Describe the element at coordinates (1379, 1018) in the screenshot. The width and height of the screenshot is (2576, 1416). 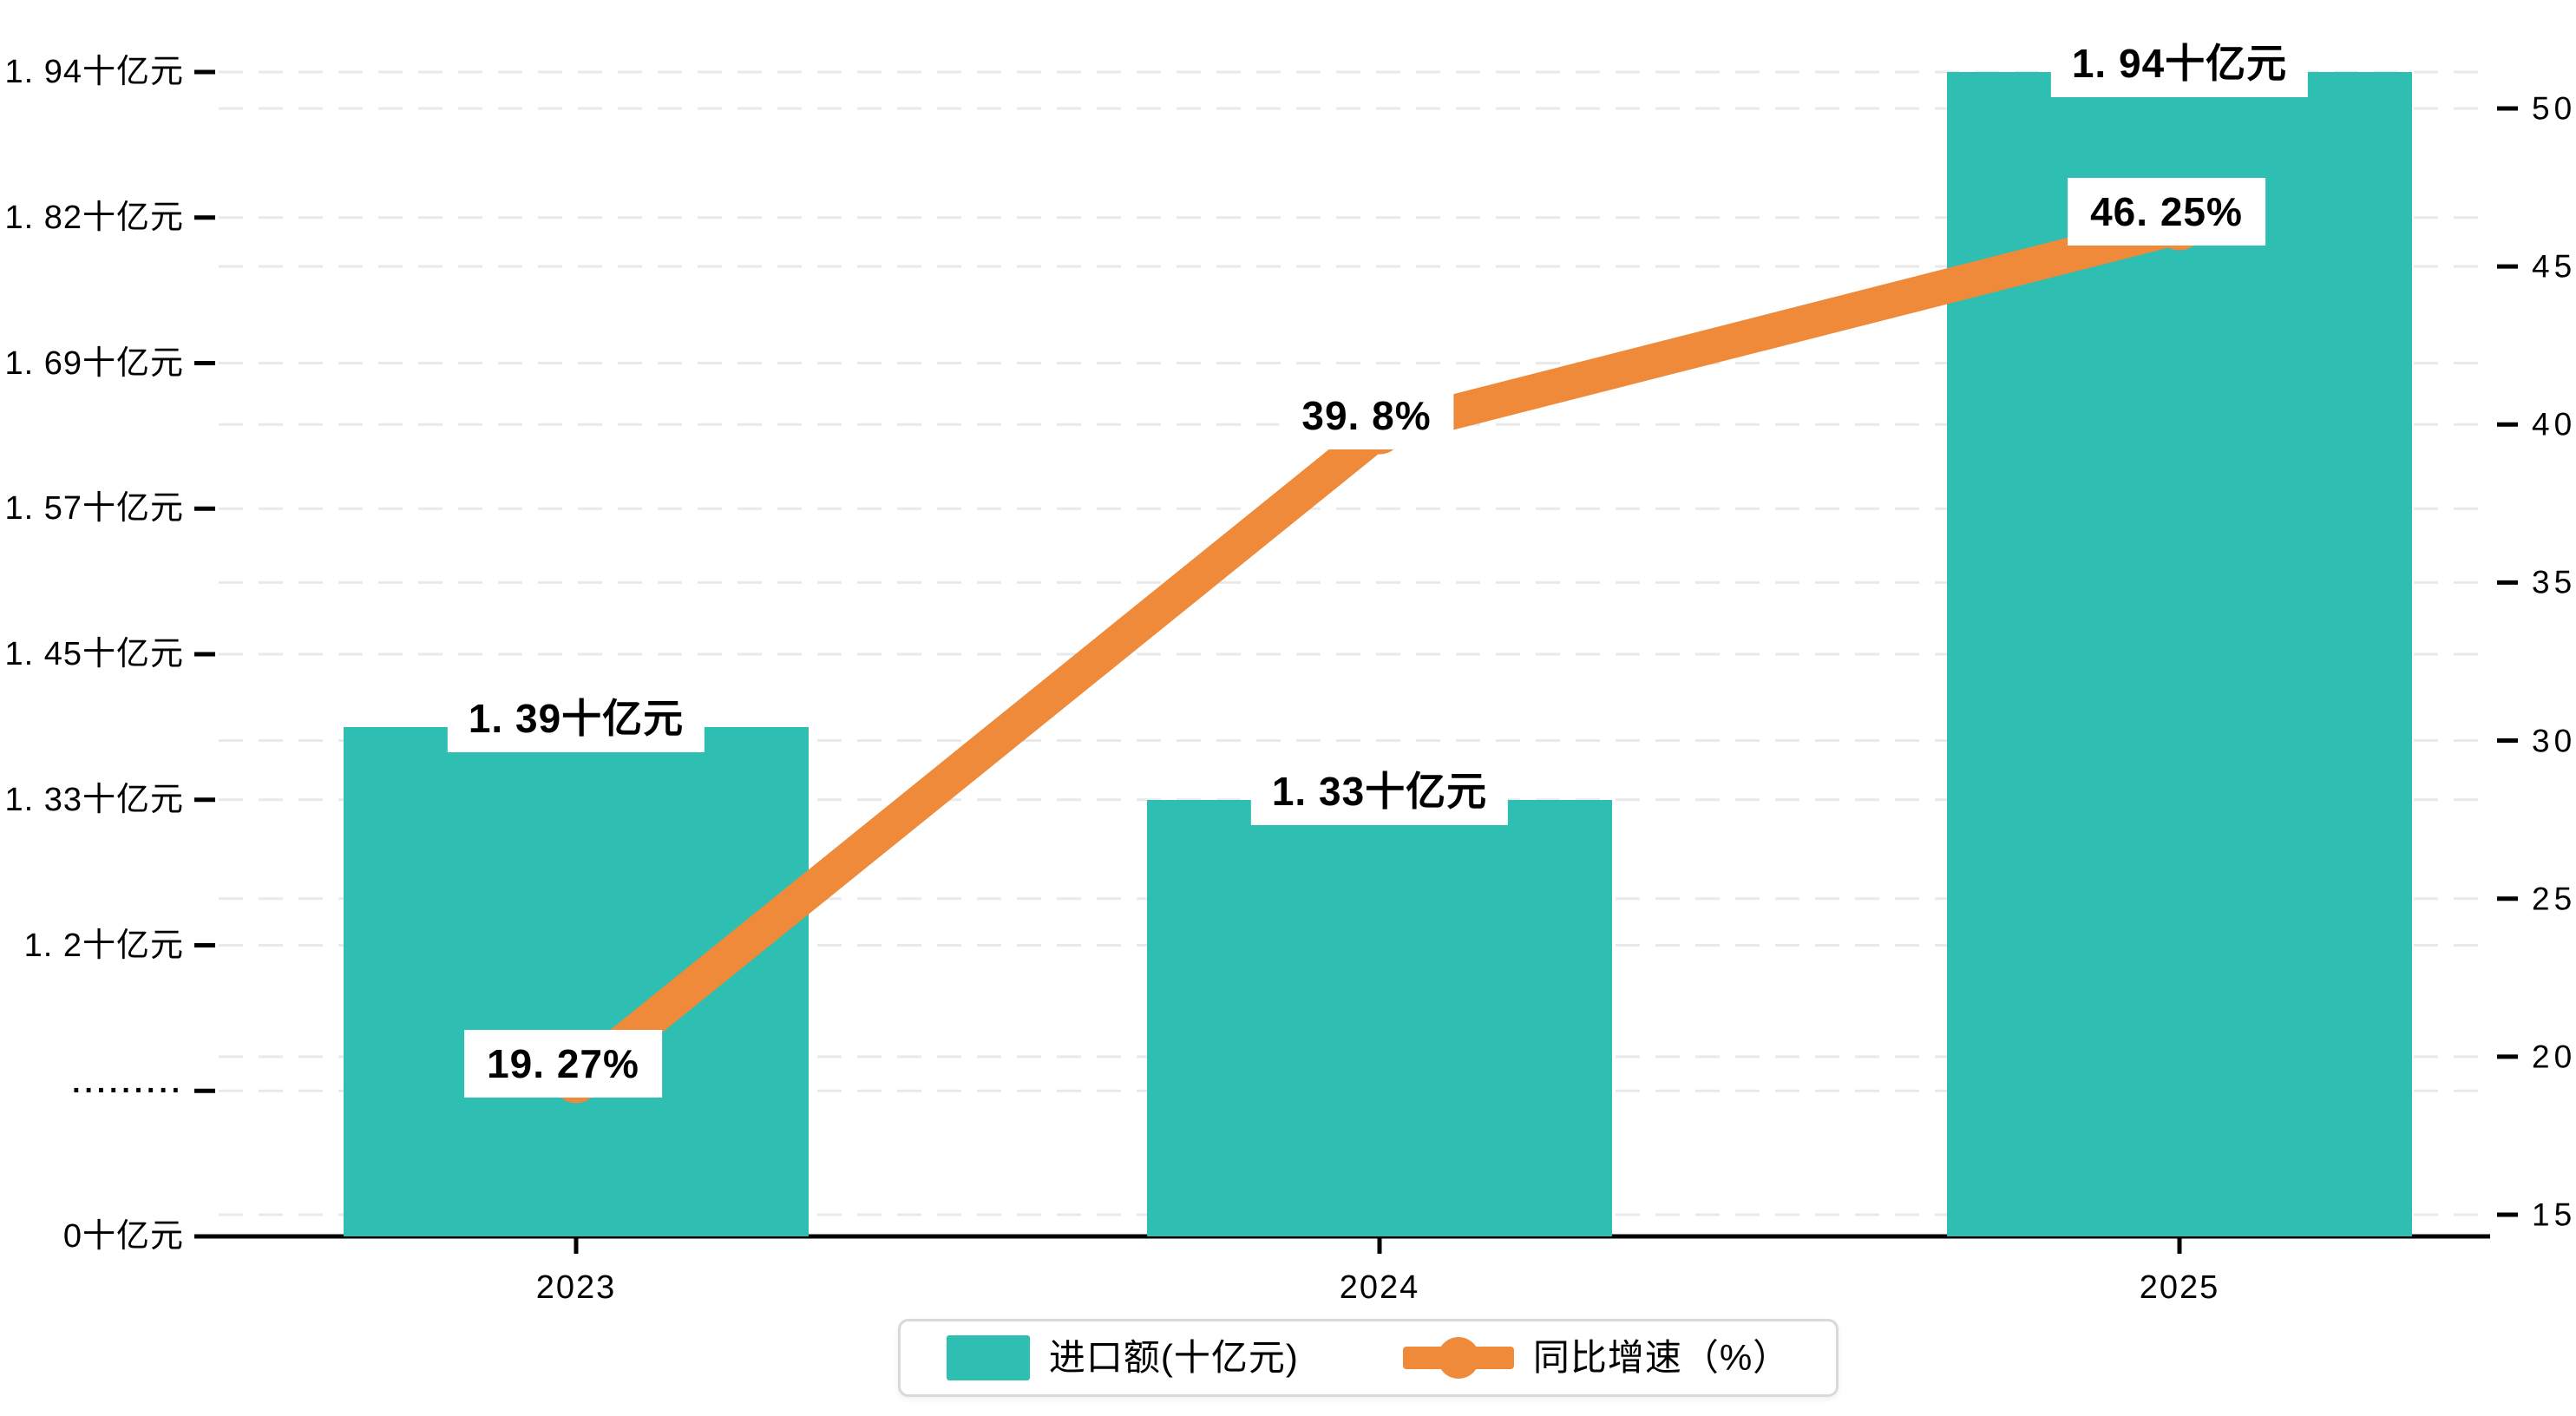
I see `bar-2024` at that location.